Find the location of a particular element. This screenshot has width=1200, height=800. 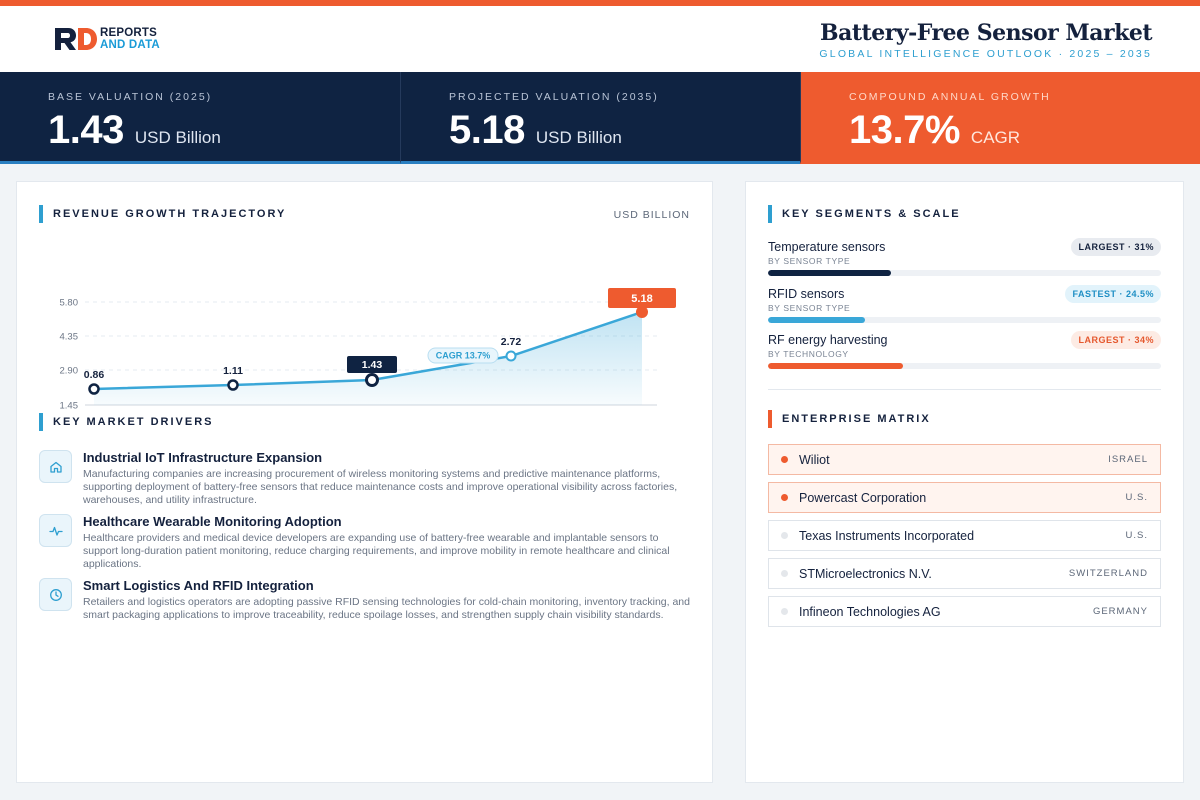

chart-data-labels: 0.86 1.11 1.43 2.72 5.18 is located at coordinates (380, 334).